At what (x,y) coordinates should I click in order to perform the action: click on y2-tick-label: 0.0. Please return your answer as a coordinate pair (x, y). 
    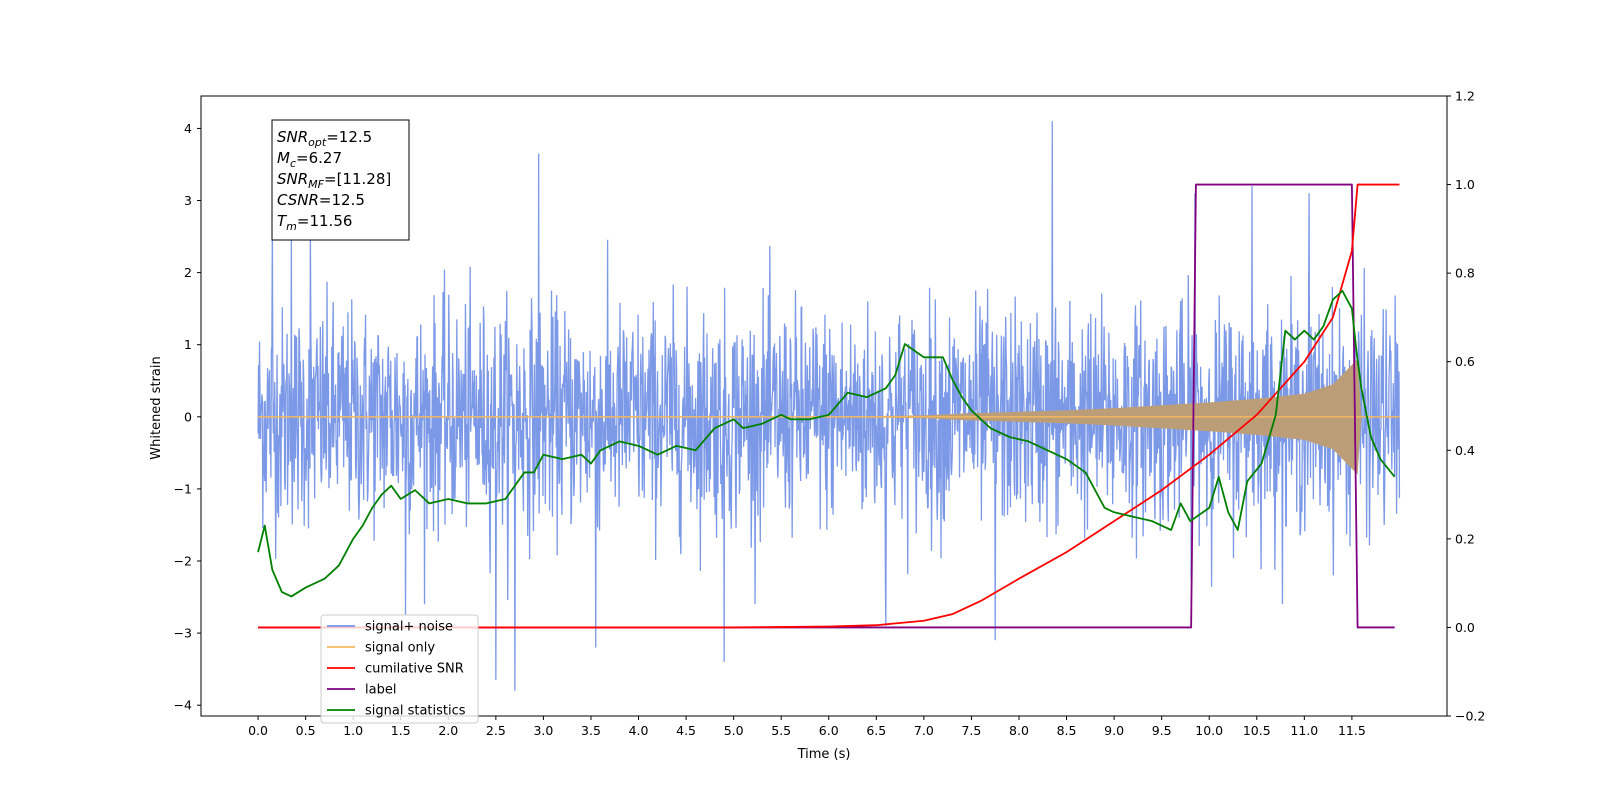
    Looking at the image, I should click on (1465, 627).